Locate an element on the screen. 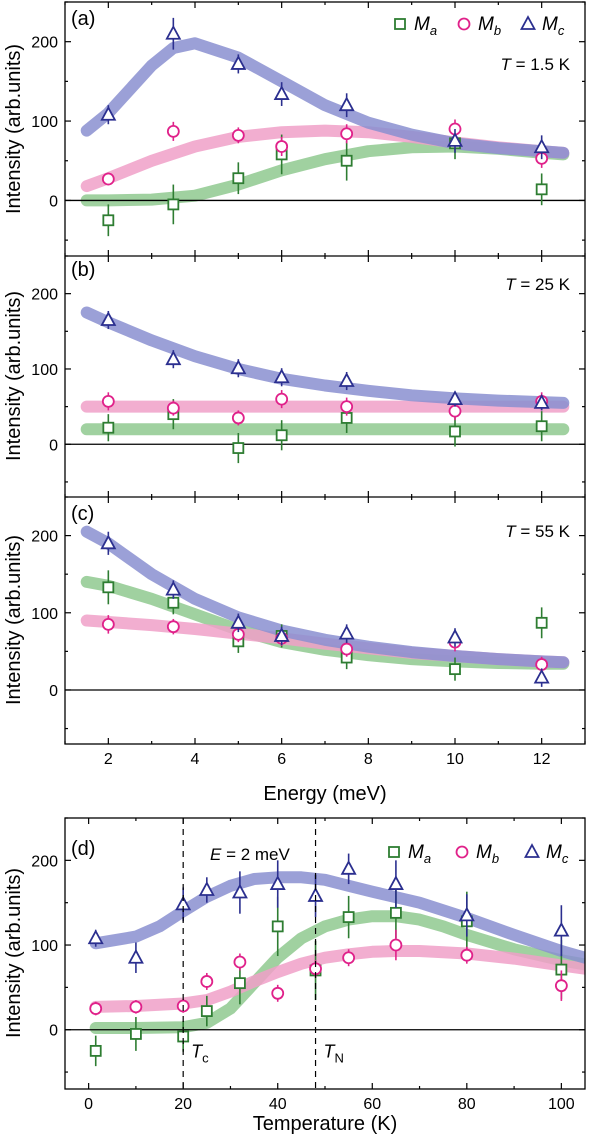  legend-d: Ma Mb Mc is located at coordinates (478, 854).